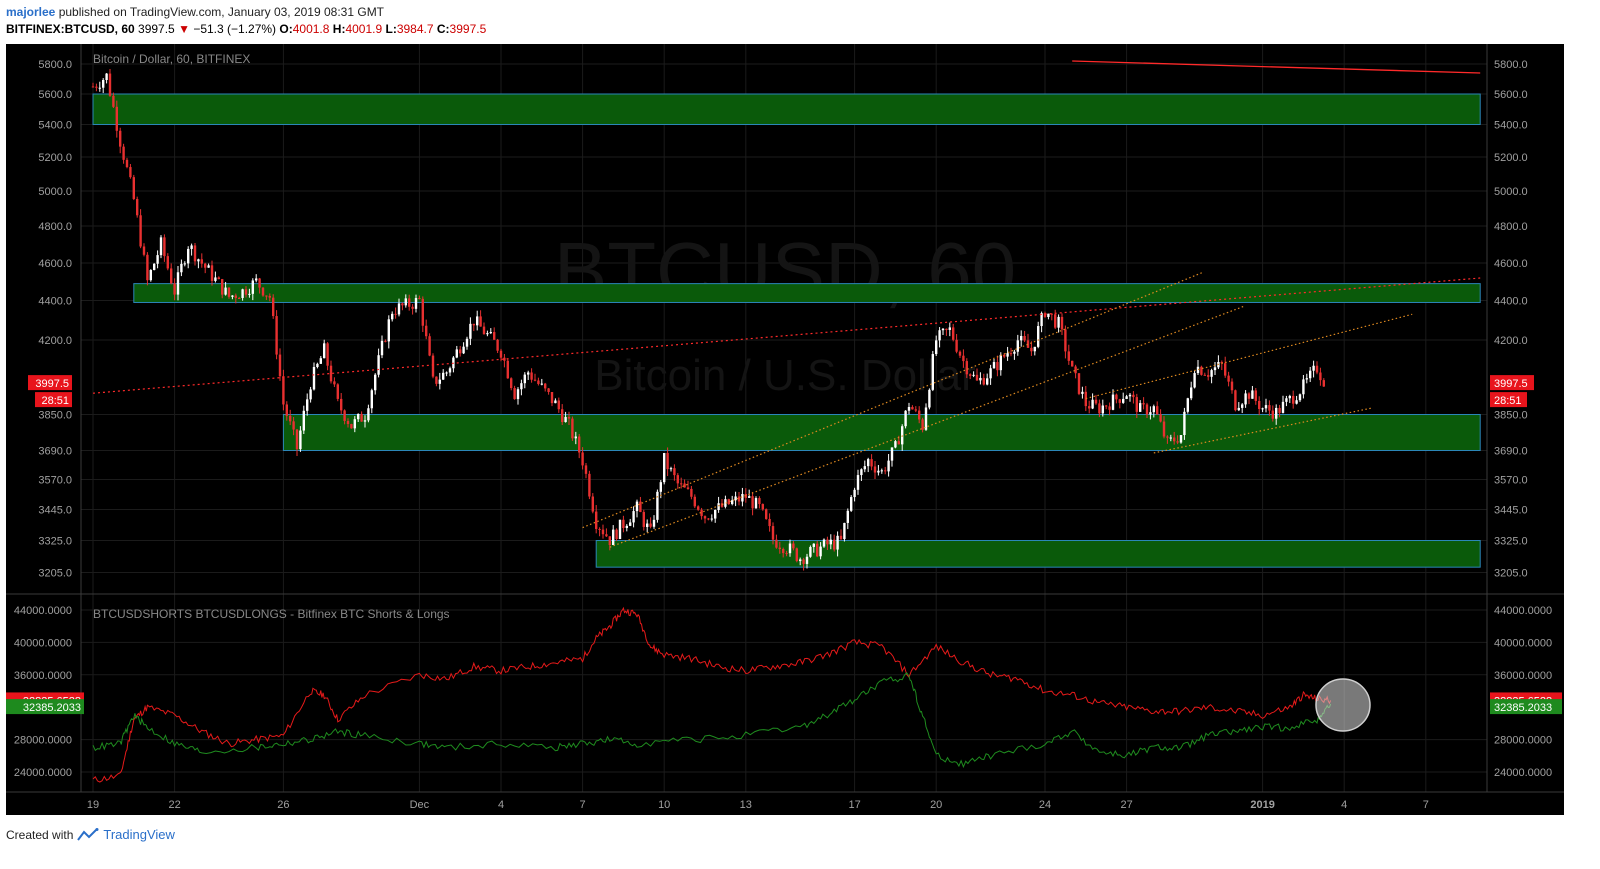 The height and width of the screenshot is (869, 1600). Describe the element at coordinates (283, 805) in the screenshot. I see `x-tick-label: 26` at that location.